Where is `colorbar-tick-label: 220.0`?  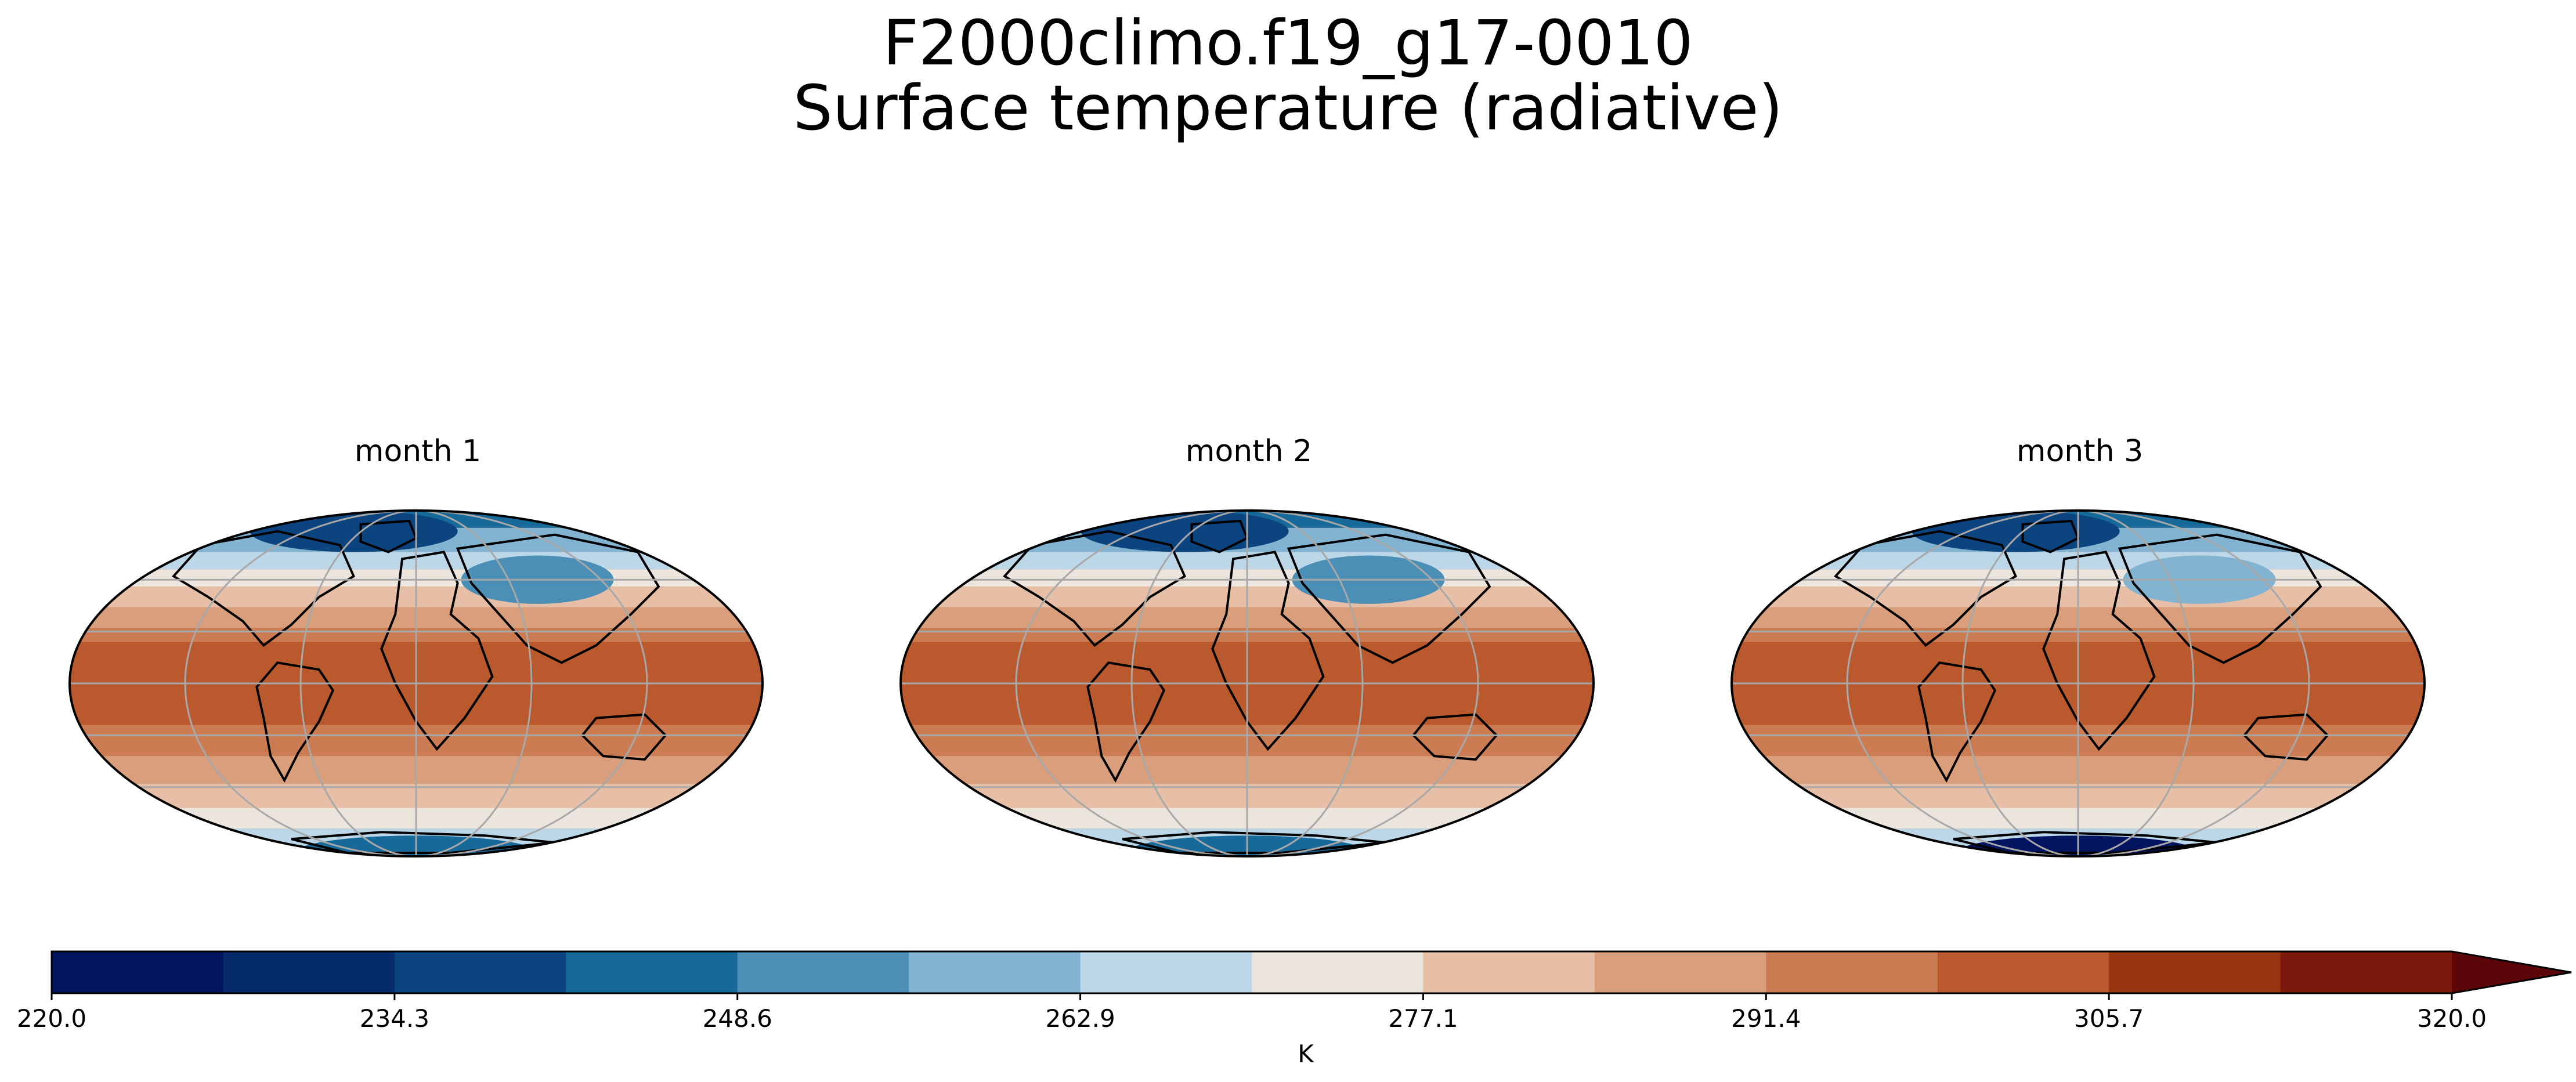
colorbar-tick-label: 220.0 is located at coordinates (51, 1018).